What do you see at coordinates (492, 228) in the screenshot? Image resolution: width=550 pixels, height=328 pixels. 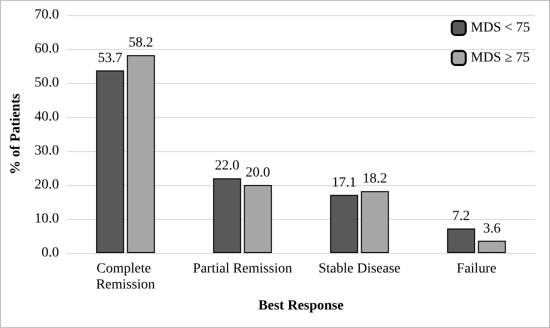 I see `data-label: 3.6` at bounding box center [492, 228].